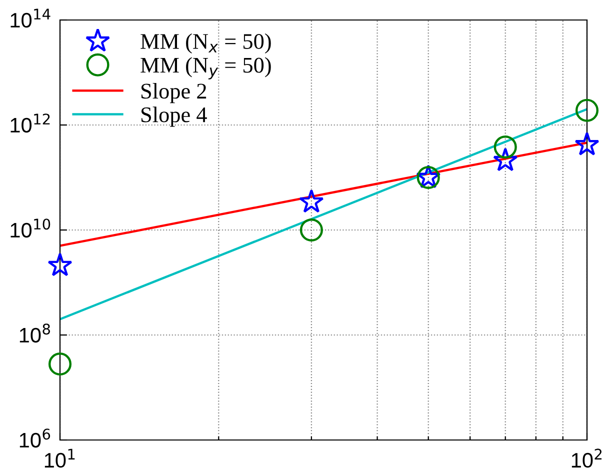 The height and width of the screenshot is (475, 614). I want to click on legend-label: MM (N$_{x}$ = 50), so click(205, 43).